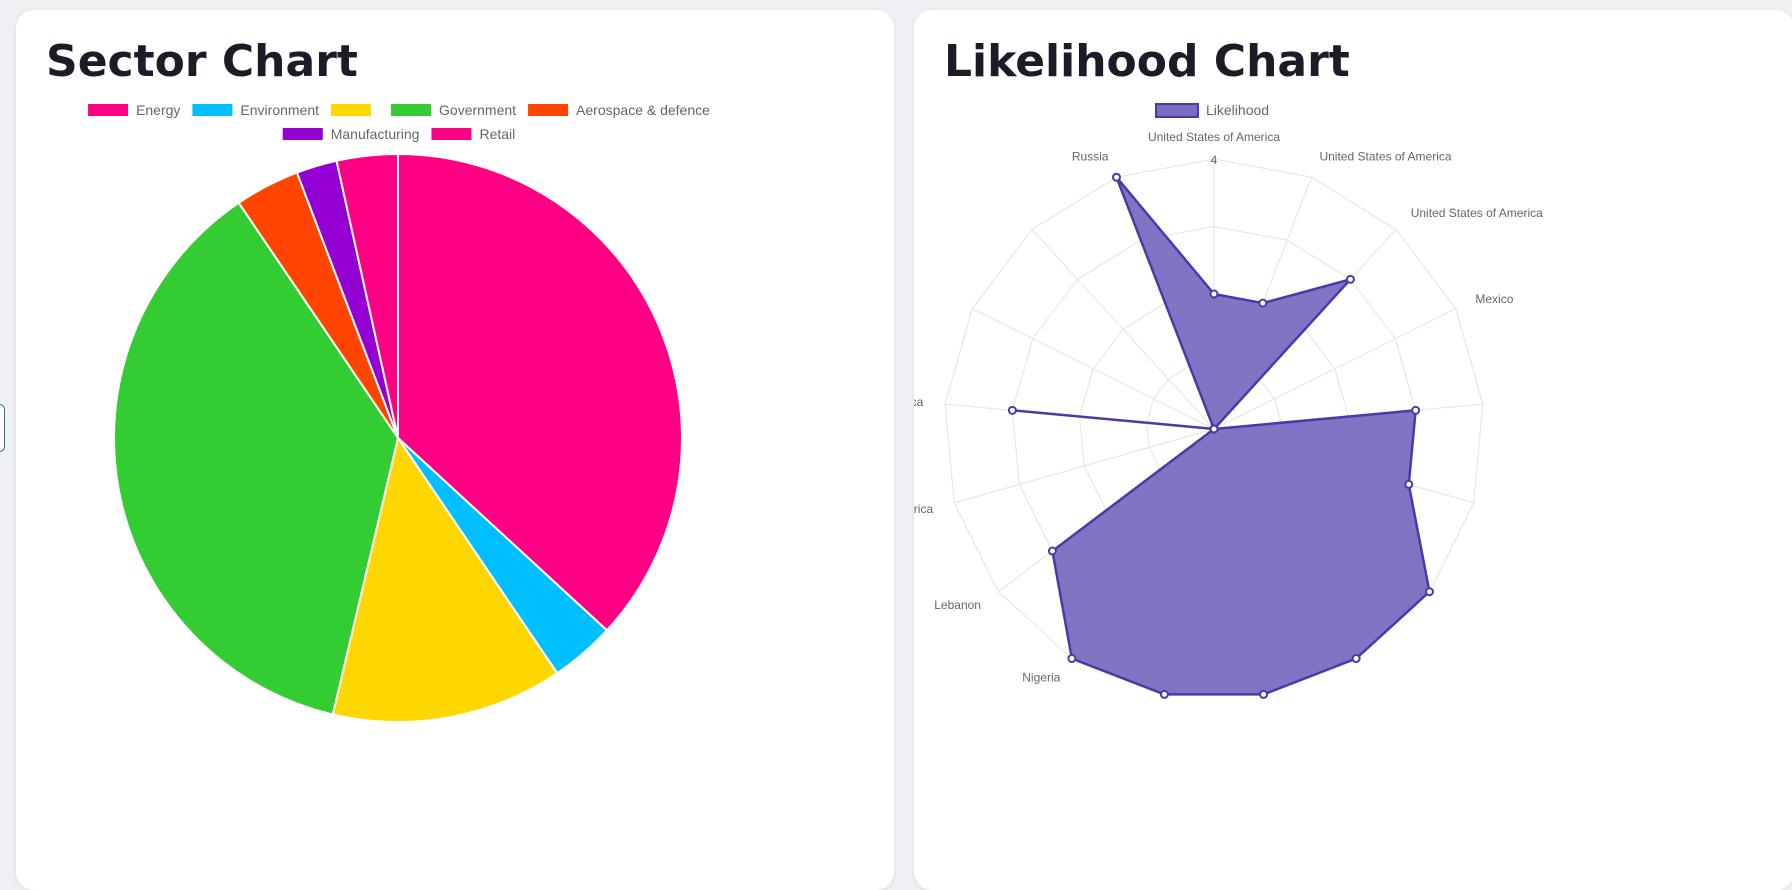 The height and width of the screenshot is (890, 1792). I want to click on legend-label: Government, so click(477, 110).